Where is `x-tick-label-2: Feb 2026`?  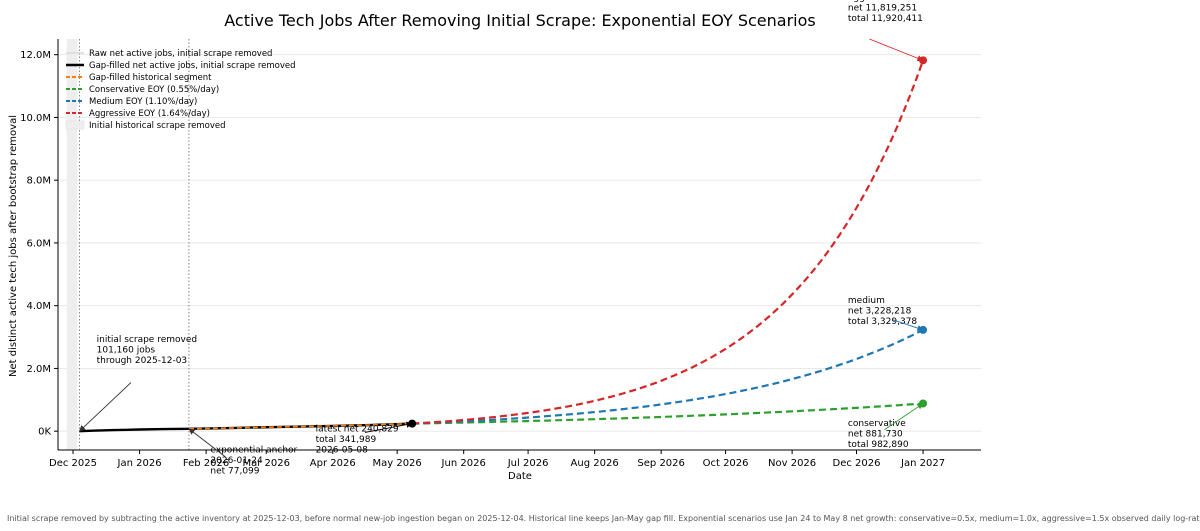 x-tick-label-2: Feb 2026 is located at coordinates (206, 463).